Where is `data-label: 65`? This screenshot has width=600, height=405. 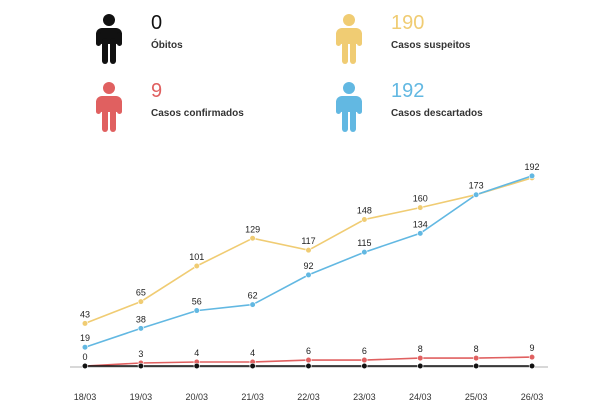 data-label: 65 is located at coordinates (141, 293).